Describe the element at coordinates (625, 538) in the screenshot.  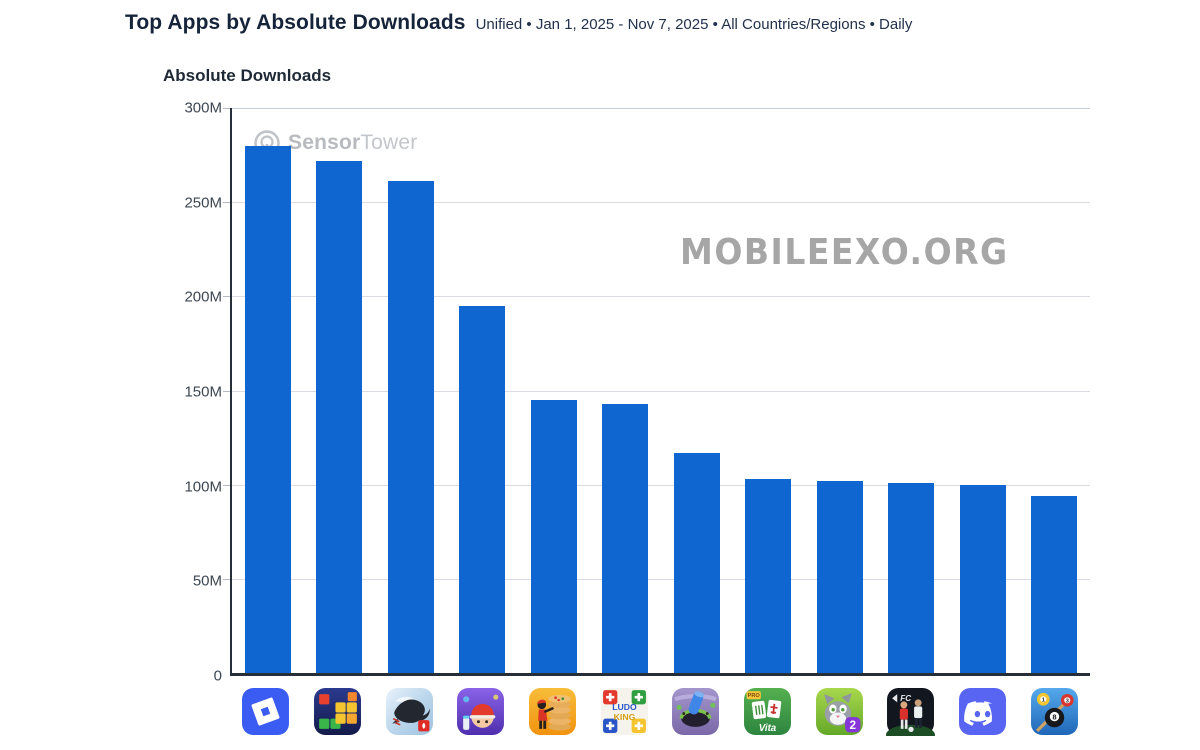
I see `bar-ludo-king` at that location.